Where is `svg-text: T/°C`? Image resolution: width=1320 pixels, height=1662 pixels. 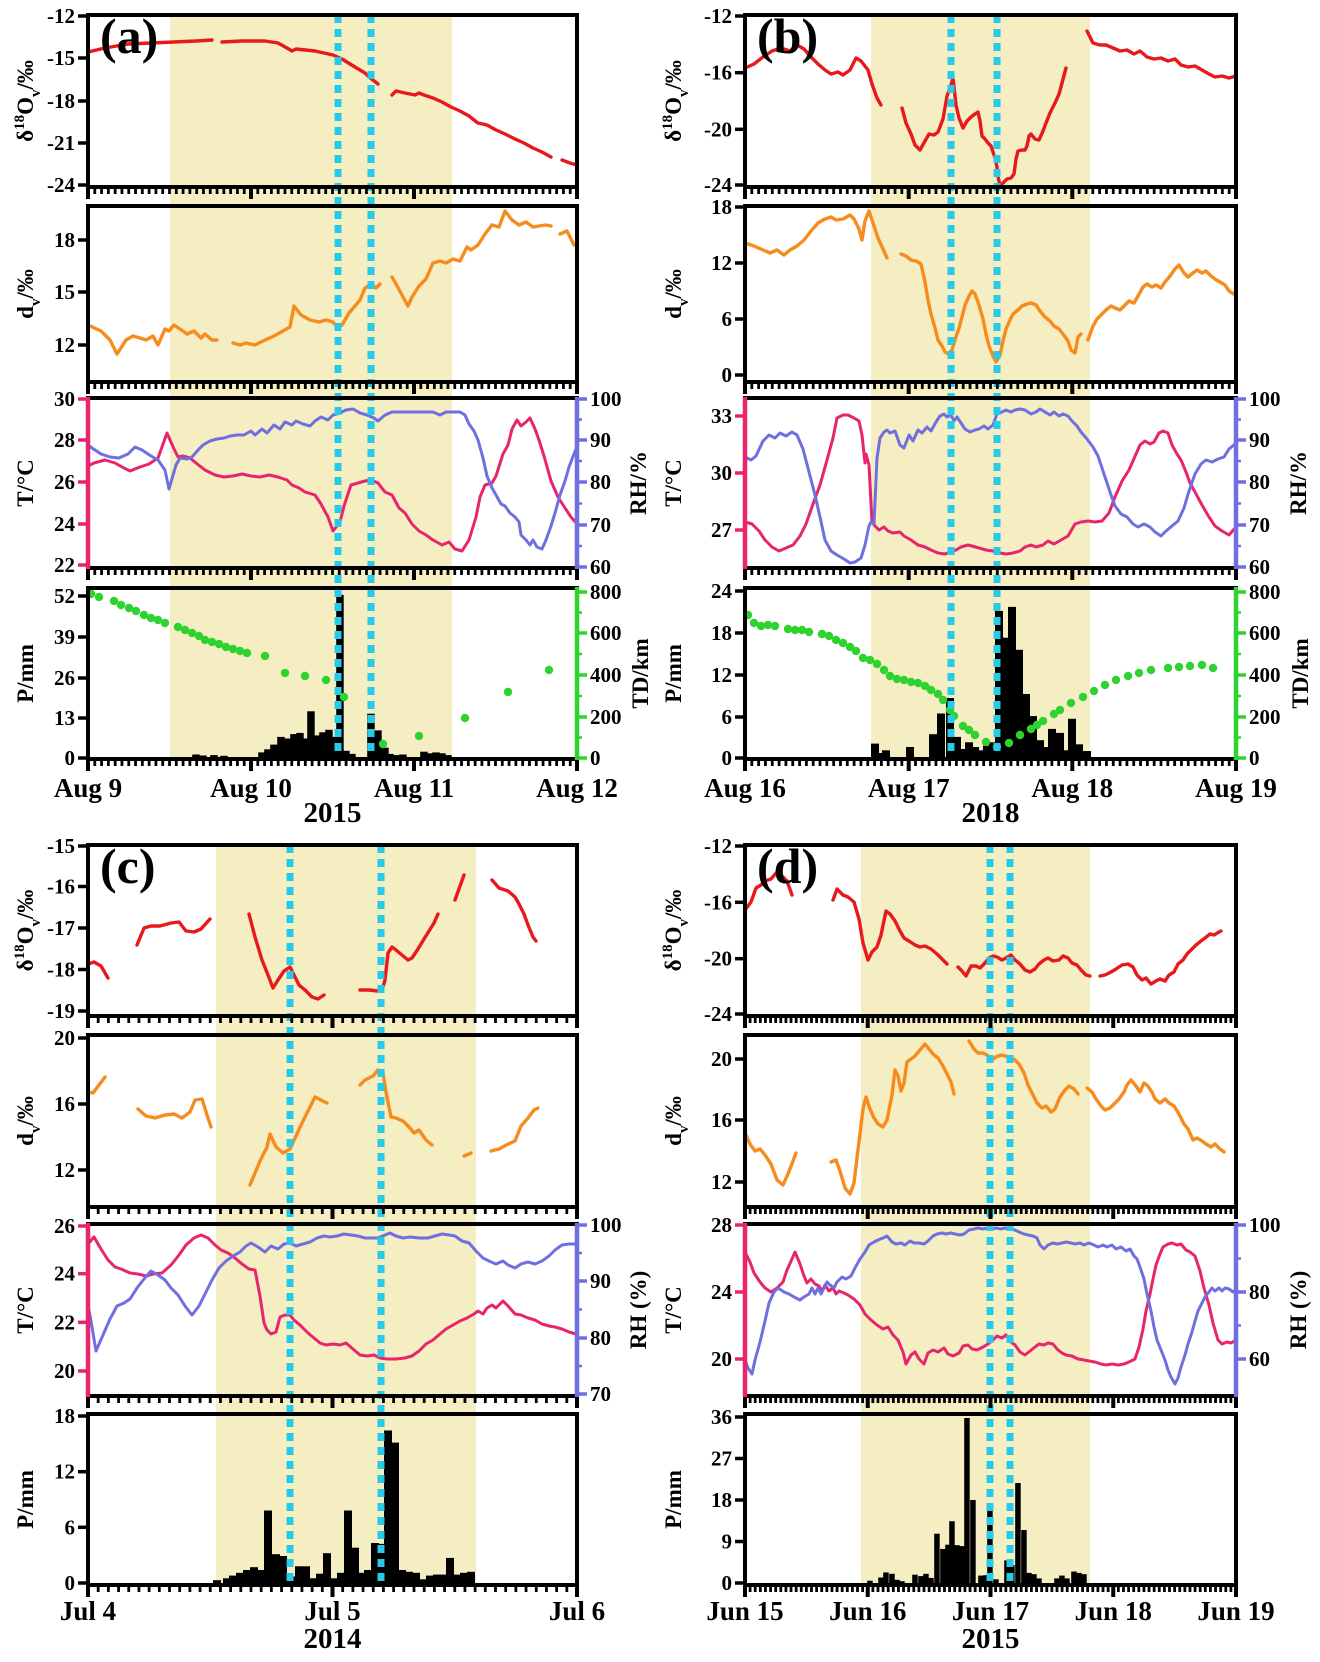 svg-text: T/°C is located at coordinates (25, 483).